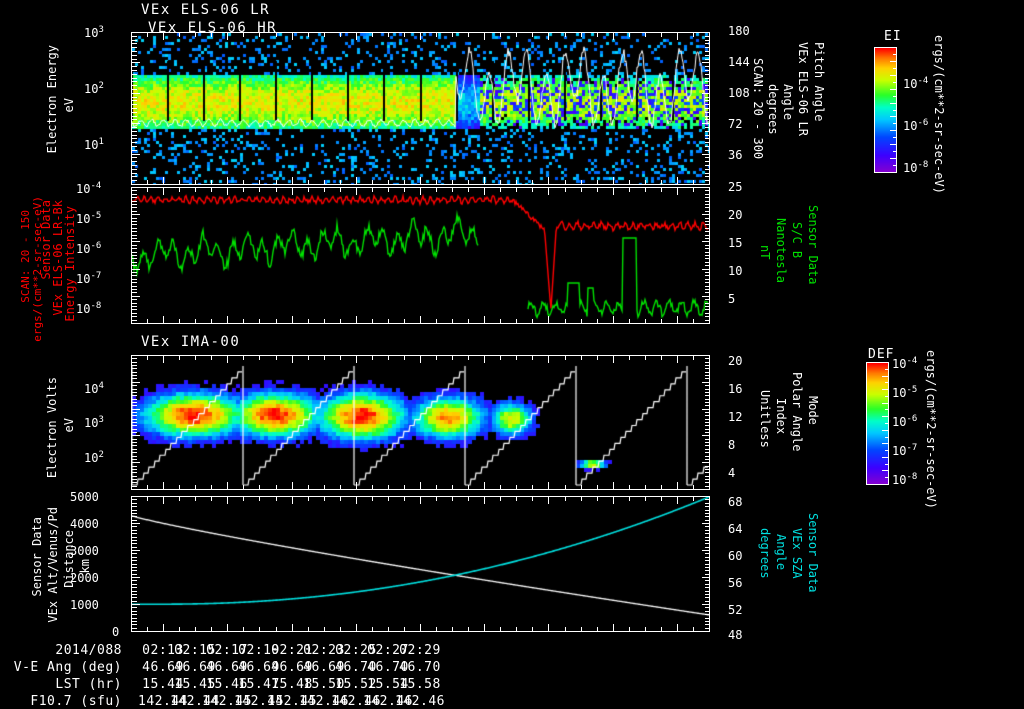 Image resolution: width=1024 pixels, height=709 pixels. What do you see at coordinates (89, 248) in the screenshot?
I see `panel2-ytick-1e-6: 10-6` at bounding box center [89, 248].